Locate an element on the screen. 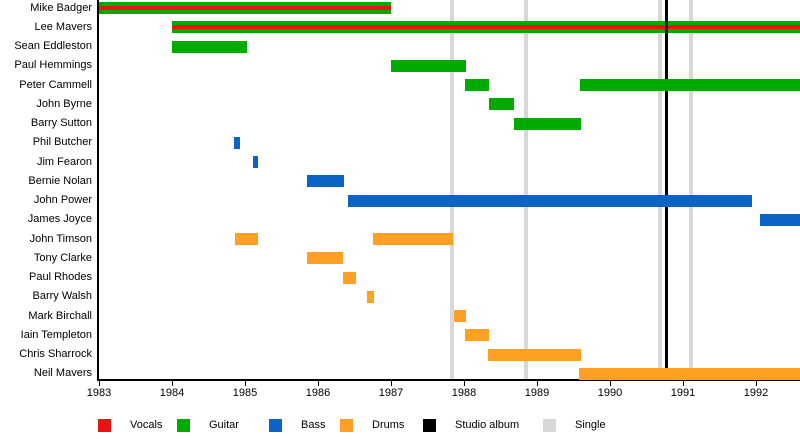 Image resolution: width=800 pixels, height=440 pixels. legend-label: Guitar is located at coordinates (224, 425).